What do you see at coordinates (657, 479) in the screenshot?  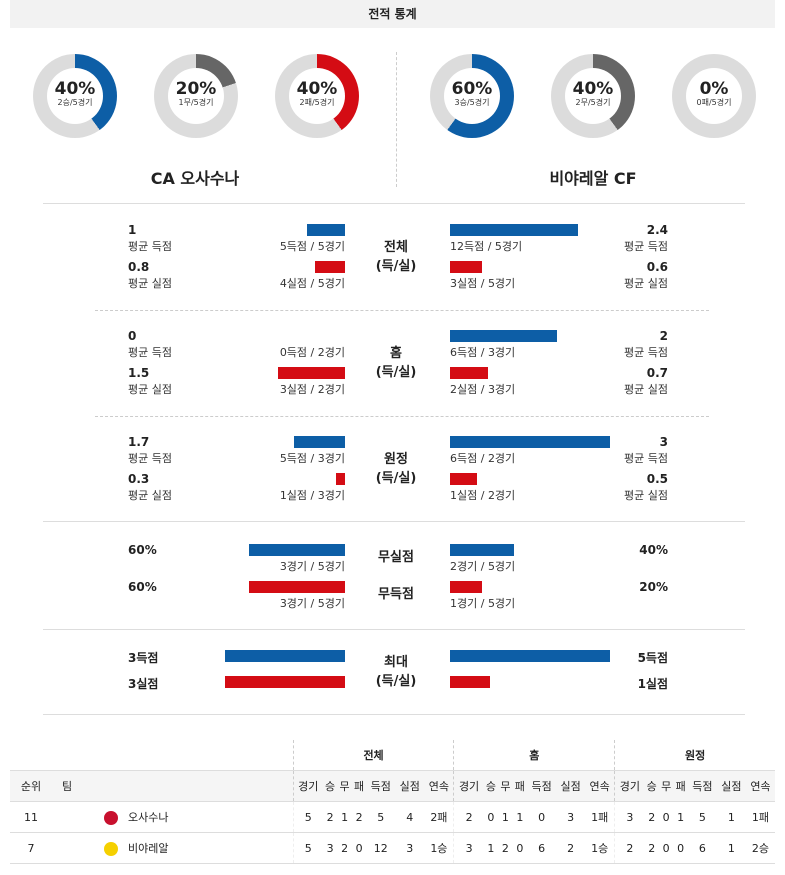 I see `right-avg-concede: 0.5` at bounding box center [657, 479].